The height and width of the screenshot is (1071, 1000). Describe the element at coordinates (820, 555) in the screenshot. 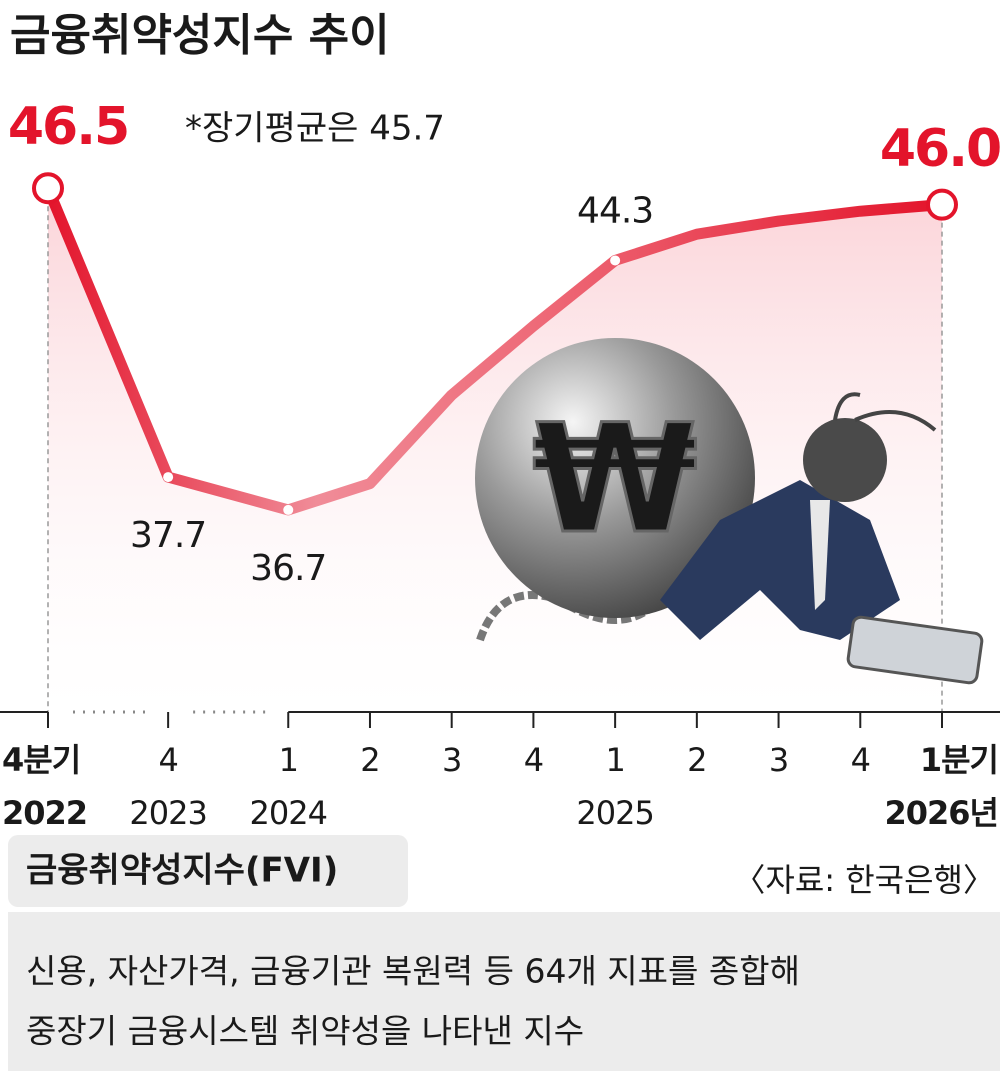

I see `shirt` at that location.